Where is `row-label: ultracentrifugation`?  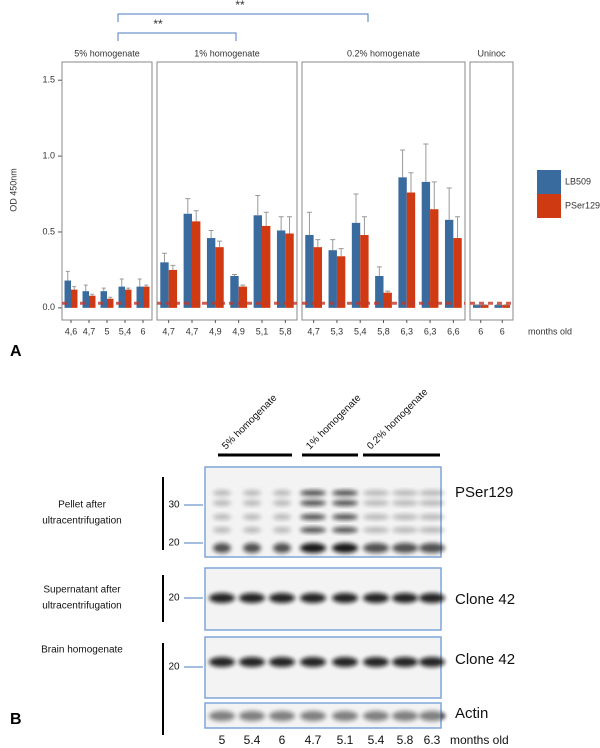
row-label: ultracentrifugation is located at coordinates (82, 521).